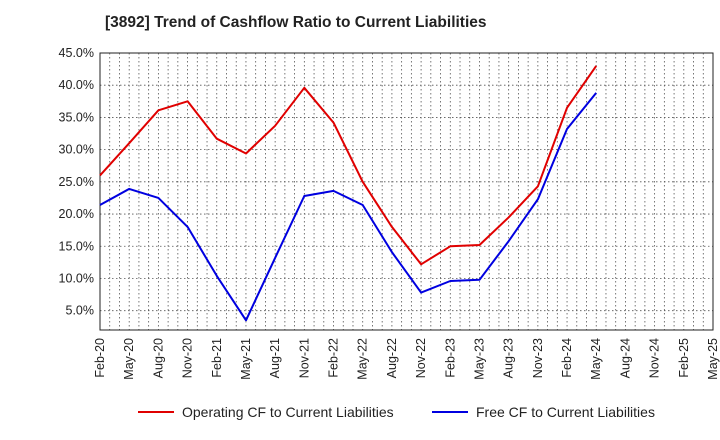 The image size is (720, 440). What do you see at coordinates (217, 358) in the screenshot?
I see `x-tick-label: Feb-21` at bounding box center [217, 358].